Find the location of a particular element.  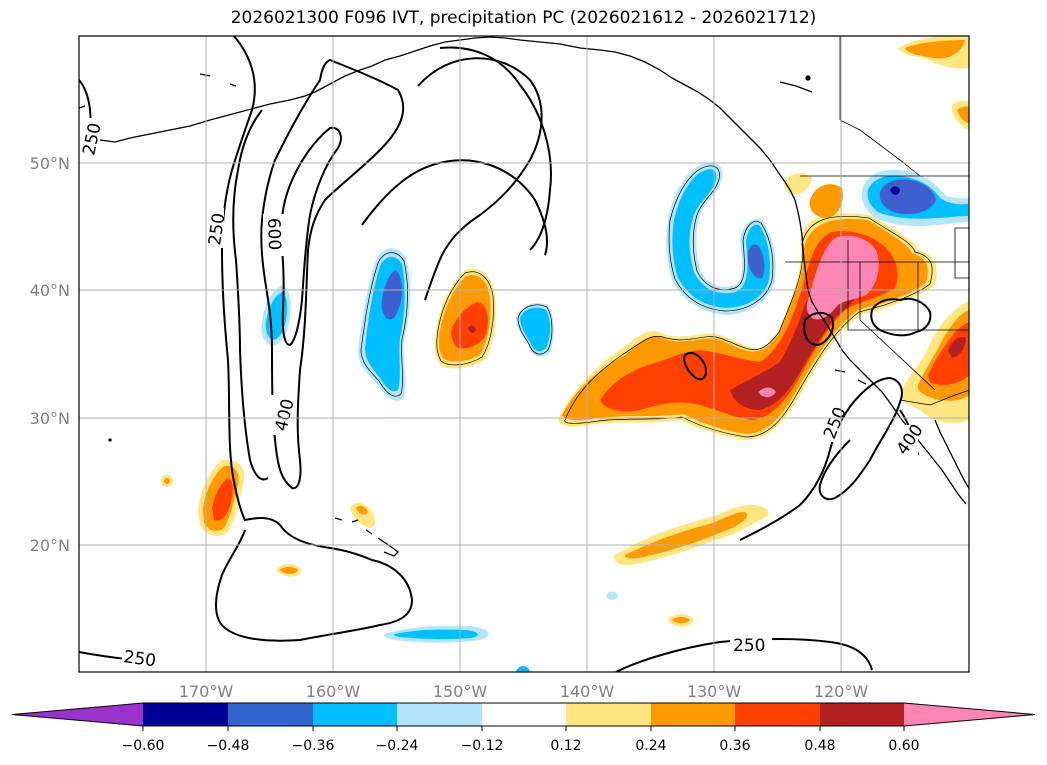

coast-baja is located at coordinates (951, 454).